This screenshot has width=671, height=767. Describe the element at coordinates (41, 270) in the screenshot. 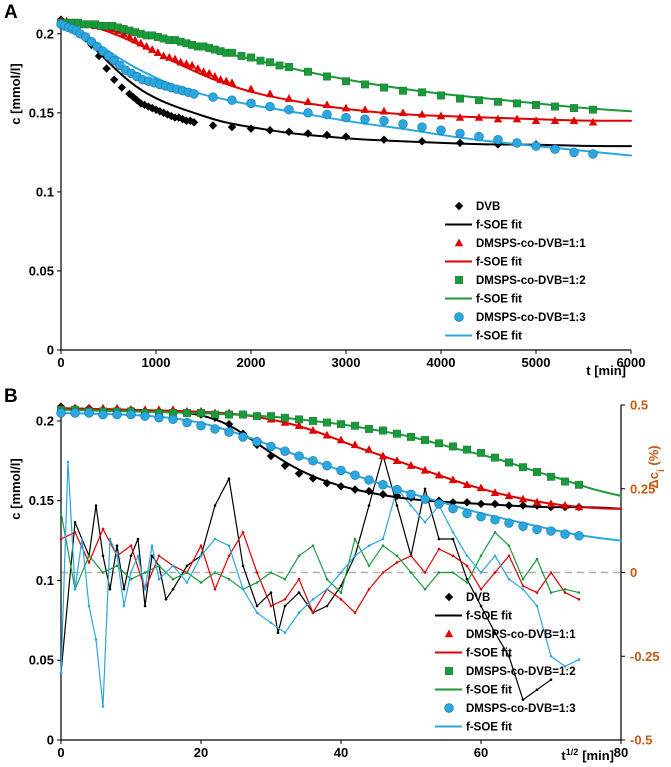

I see `y-tick-label: 0.05` at that location.